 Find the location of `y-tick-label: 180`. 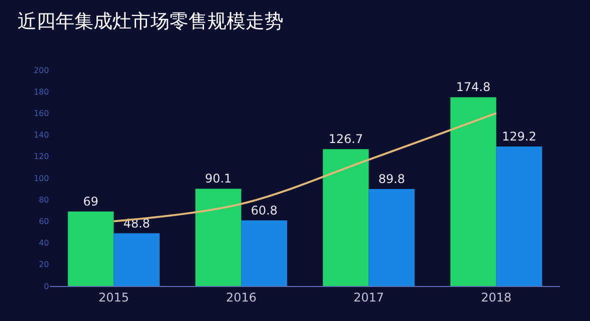

y-tick-label: 180 is located at coordinates (41, 91).